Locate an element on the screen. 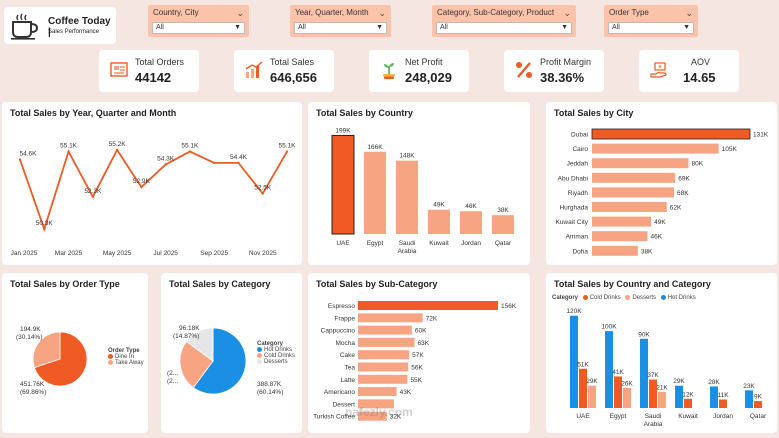 The height and width of the screenshot is (438, 779). x-tick-label: May 2025 is located at coordinates (117, 253).